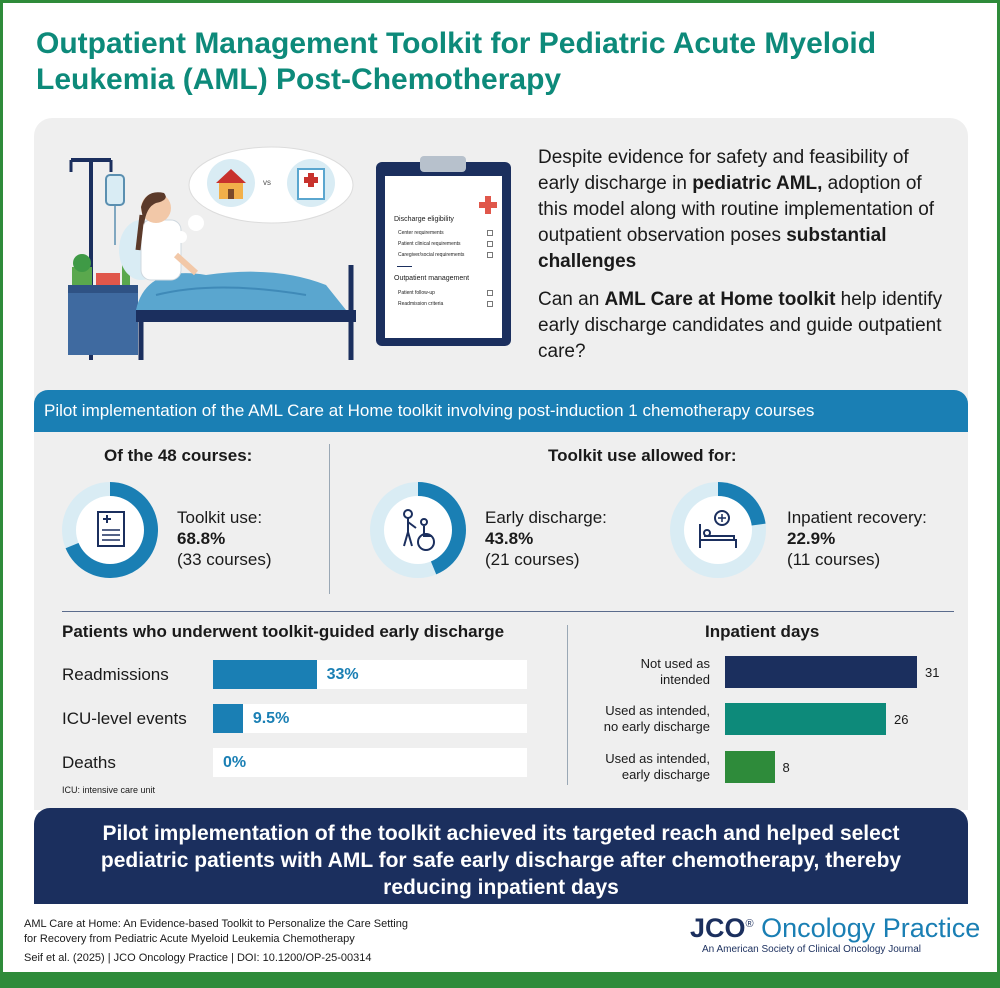 This screenshot has height=988, width=1000. Describe the element at coordinates (657, 766) in the screenshot. I see `inpatient-days-label: Used as intended, early discharge` at that location.